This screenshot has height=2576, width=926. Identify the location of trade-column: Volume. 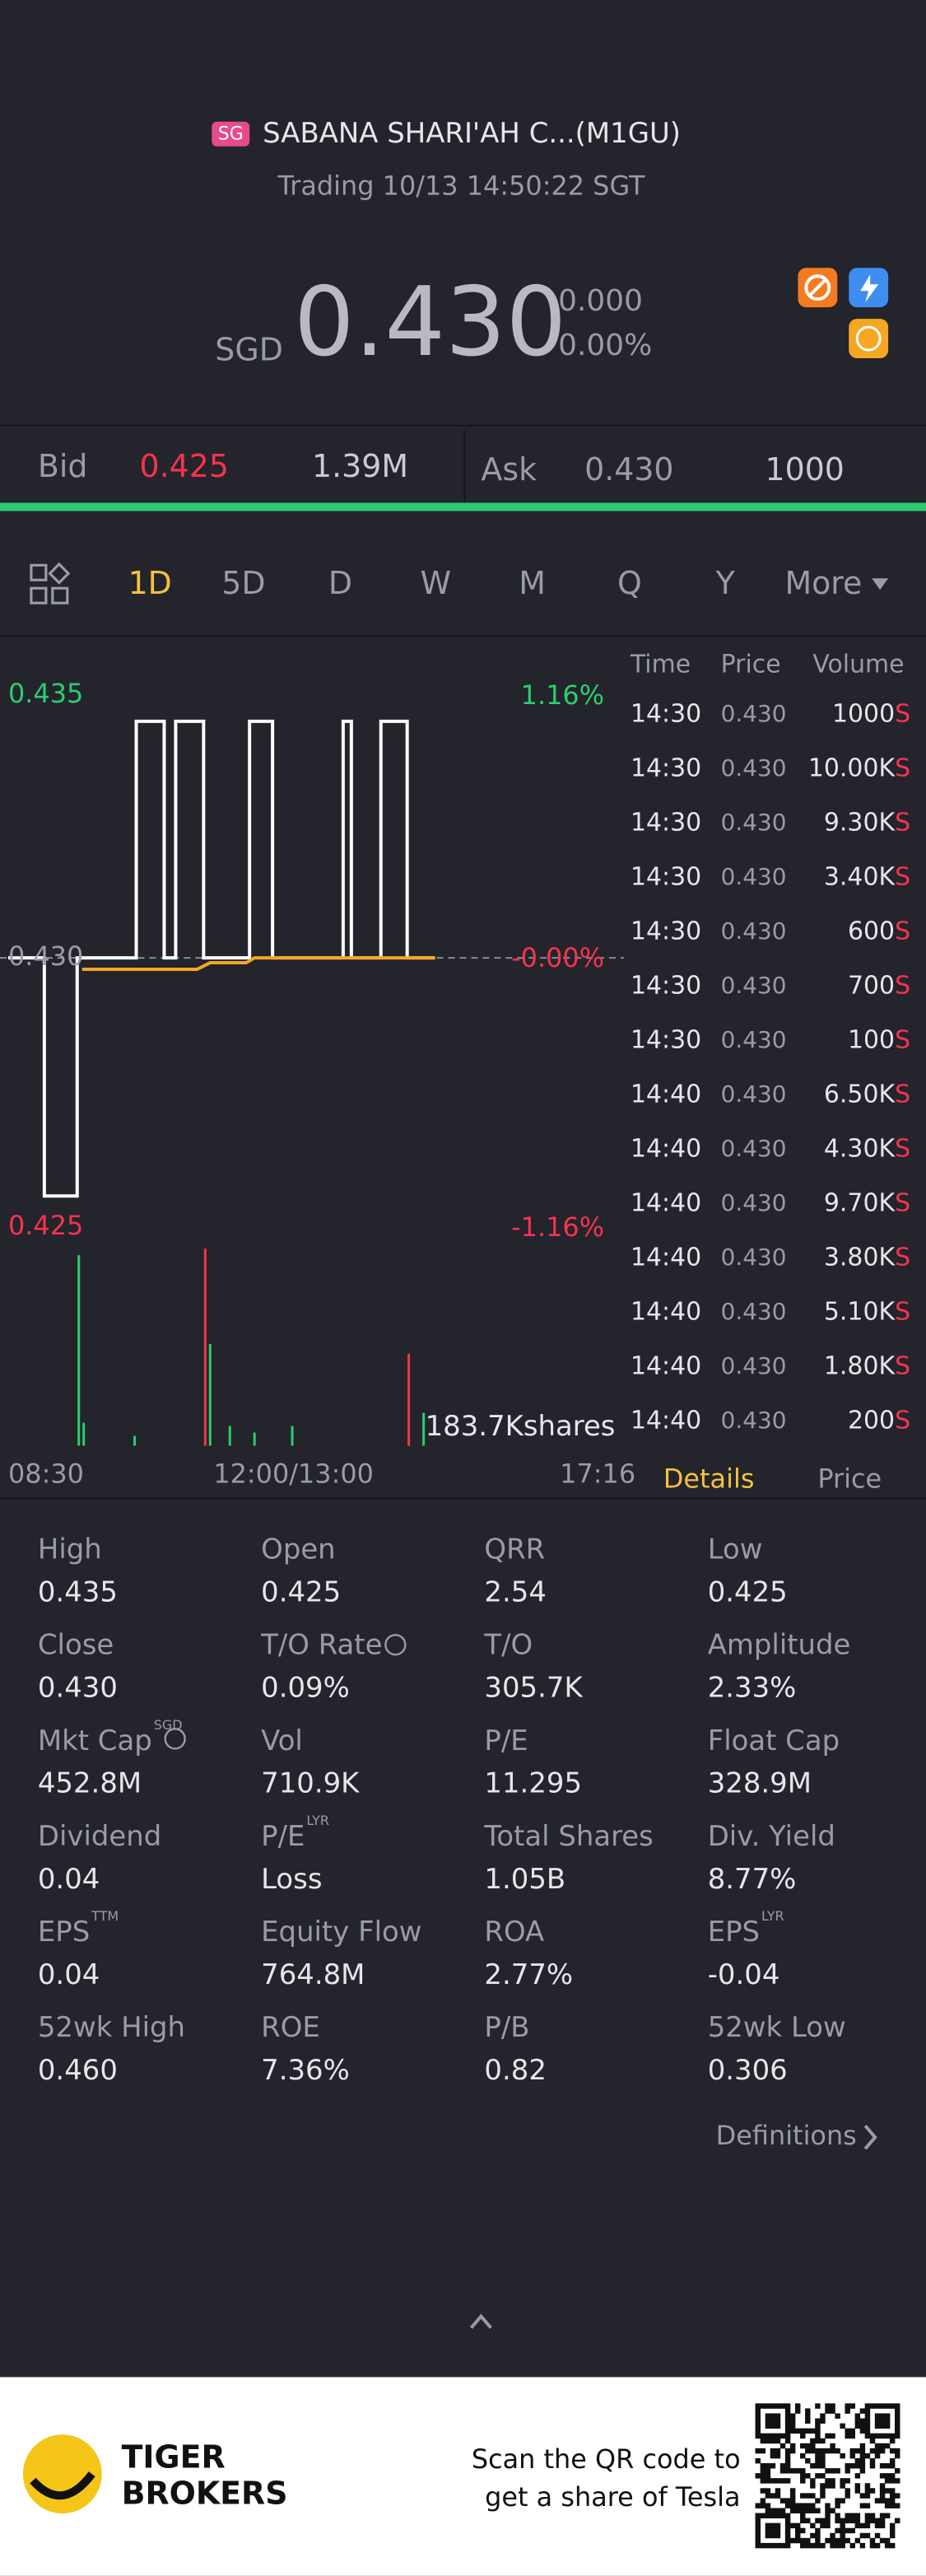
(858, 665).